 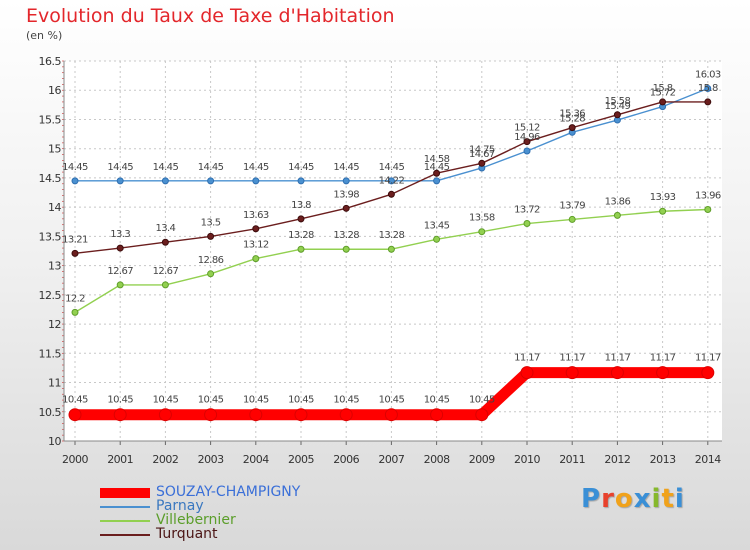 I want to click on x-tick-label: 2002, so click(x=165, y=459).